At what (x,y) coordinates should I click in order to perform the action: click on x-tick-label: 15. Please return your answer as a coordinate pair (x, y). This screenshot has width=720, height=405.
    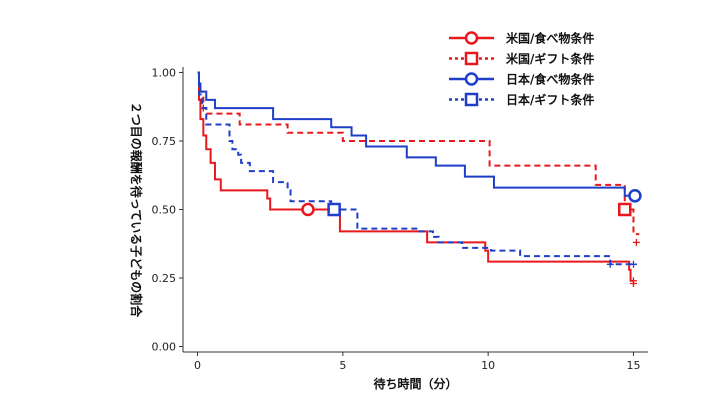
    Looking at the image, I should click on (633, 365).